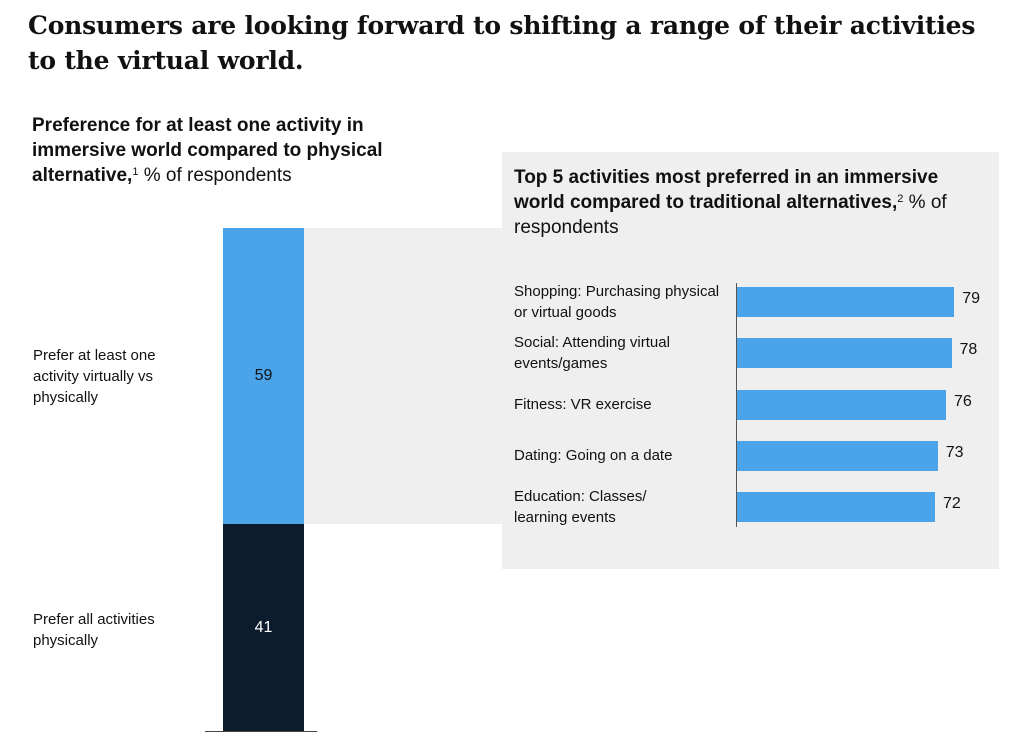 This screenshot has height=744, width=1024. What do you see at coordinates (592, 353) in the screenshot?
I see `category-label: Social: Attending virtual events/games` at bounding box center [592, 353].